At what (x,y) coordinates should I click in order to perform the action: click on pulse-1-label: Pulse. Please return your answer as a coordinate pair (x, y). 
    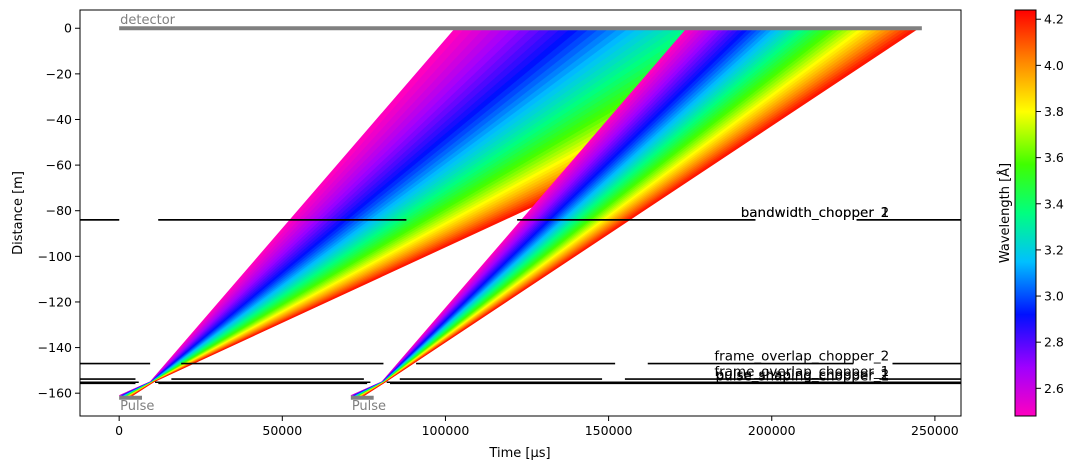
    Looking at the image, I should click on (137, 406).